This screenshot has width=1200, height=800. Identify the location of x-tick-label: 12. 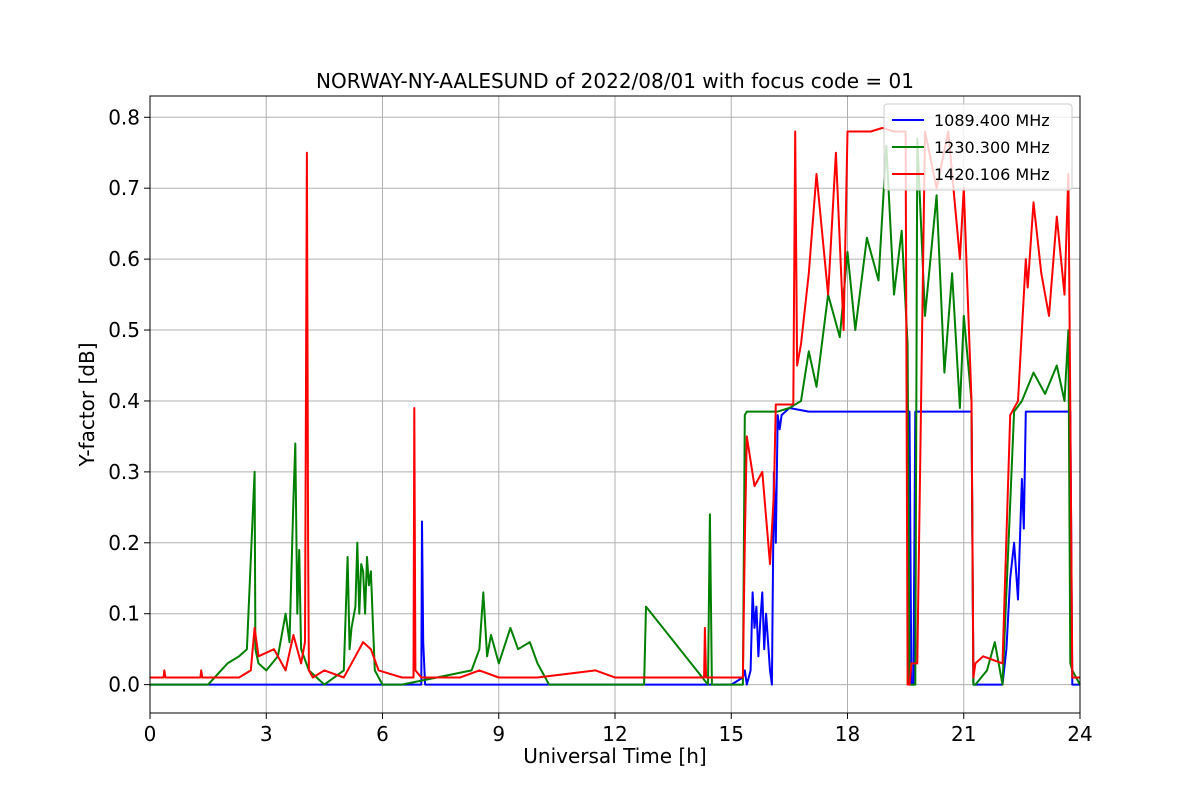
(614, 734).